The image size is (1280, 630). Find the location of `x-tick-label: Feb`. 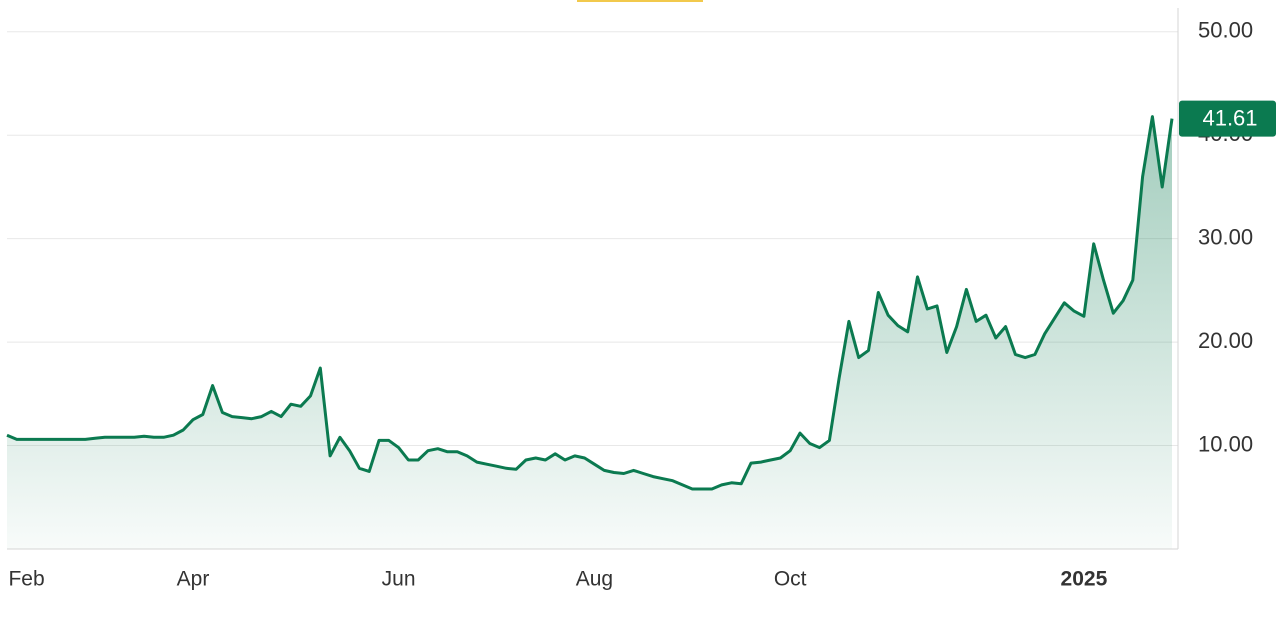

x-tick-label: Feb is located at coordinates (26, 579).